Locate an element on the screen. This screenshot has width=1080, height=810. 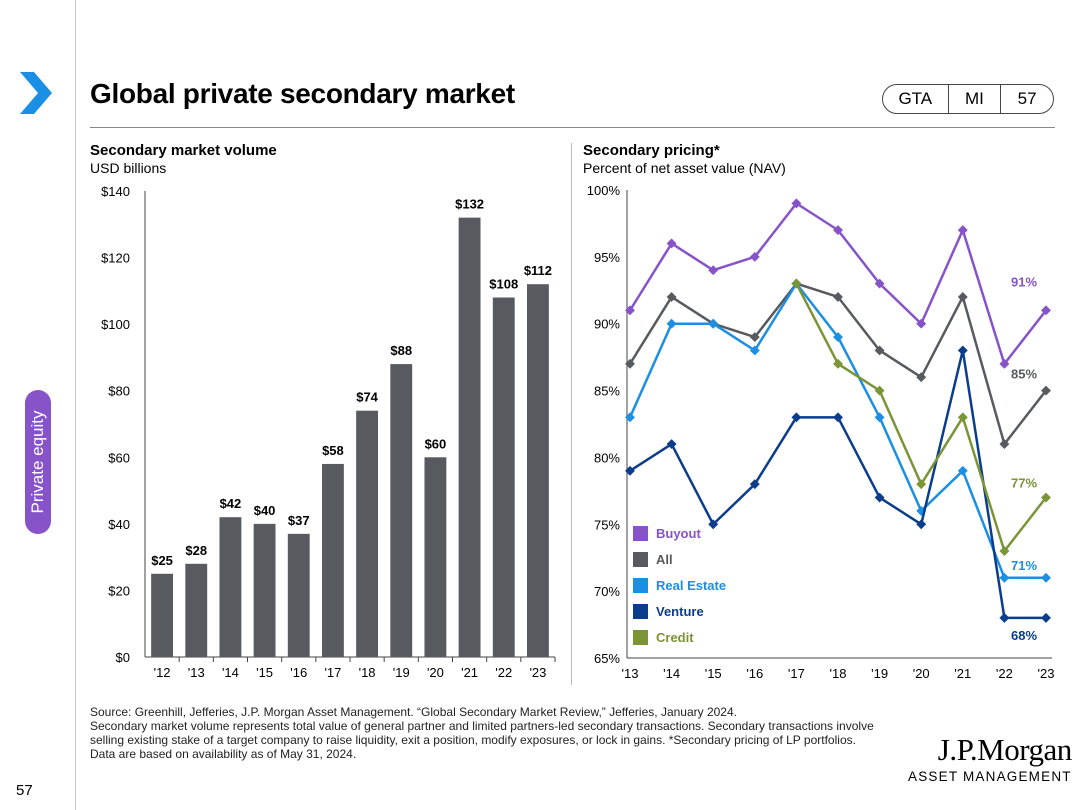
bar-y-tick-label: $0 is located at coordinates (123, 657).